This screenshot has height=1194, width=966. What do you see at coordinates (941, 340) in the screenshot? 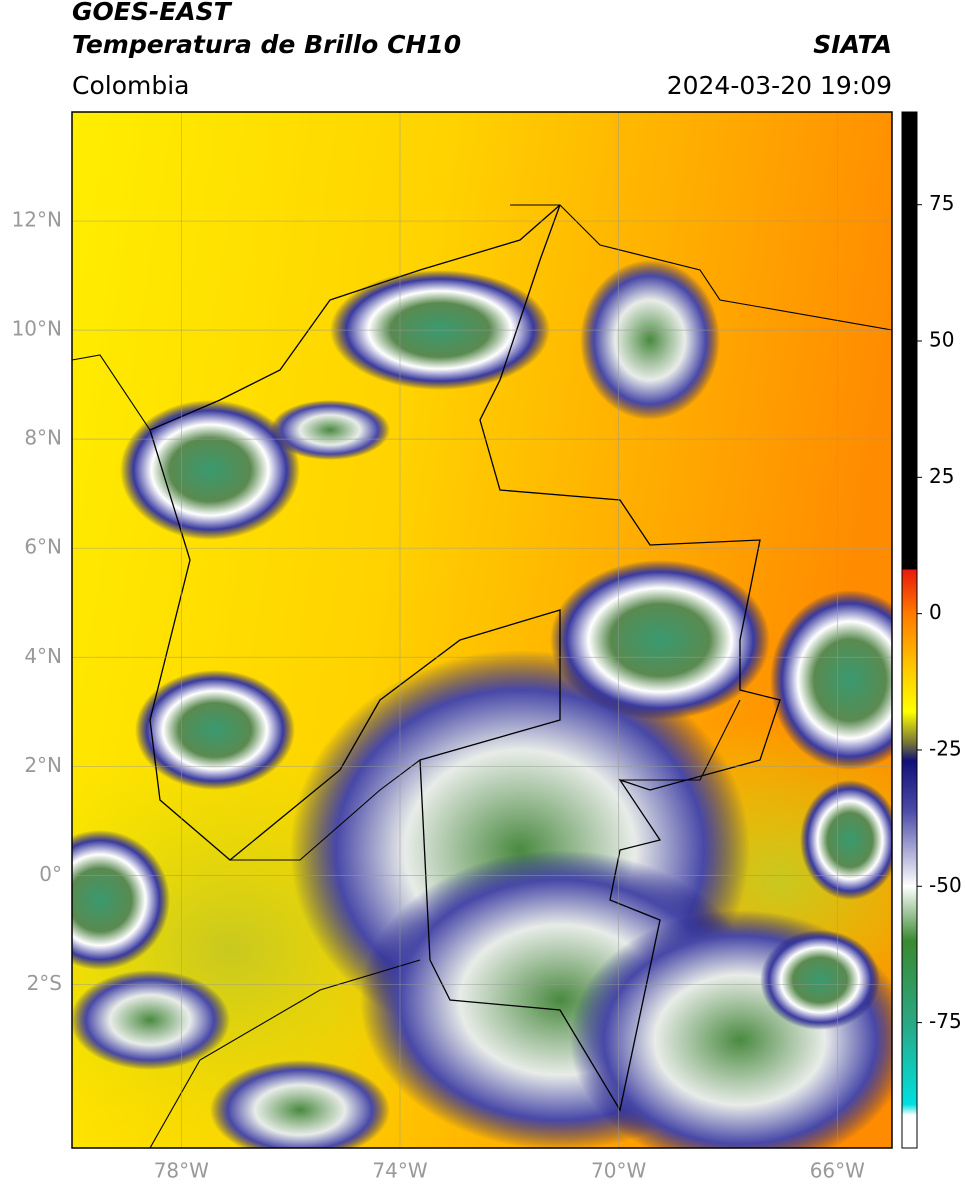
I see `colorbar-tick-label: 50` at bounding box center [941, 340].